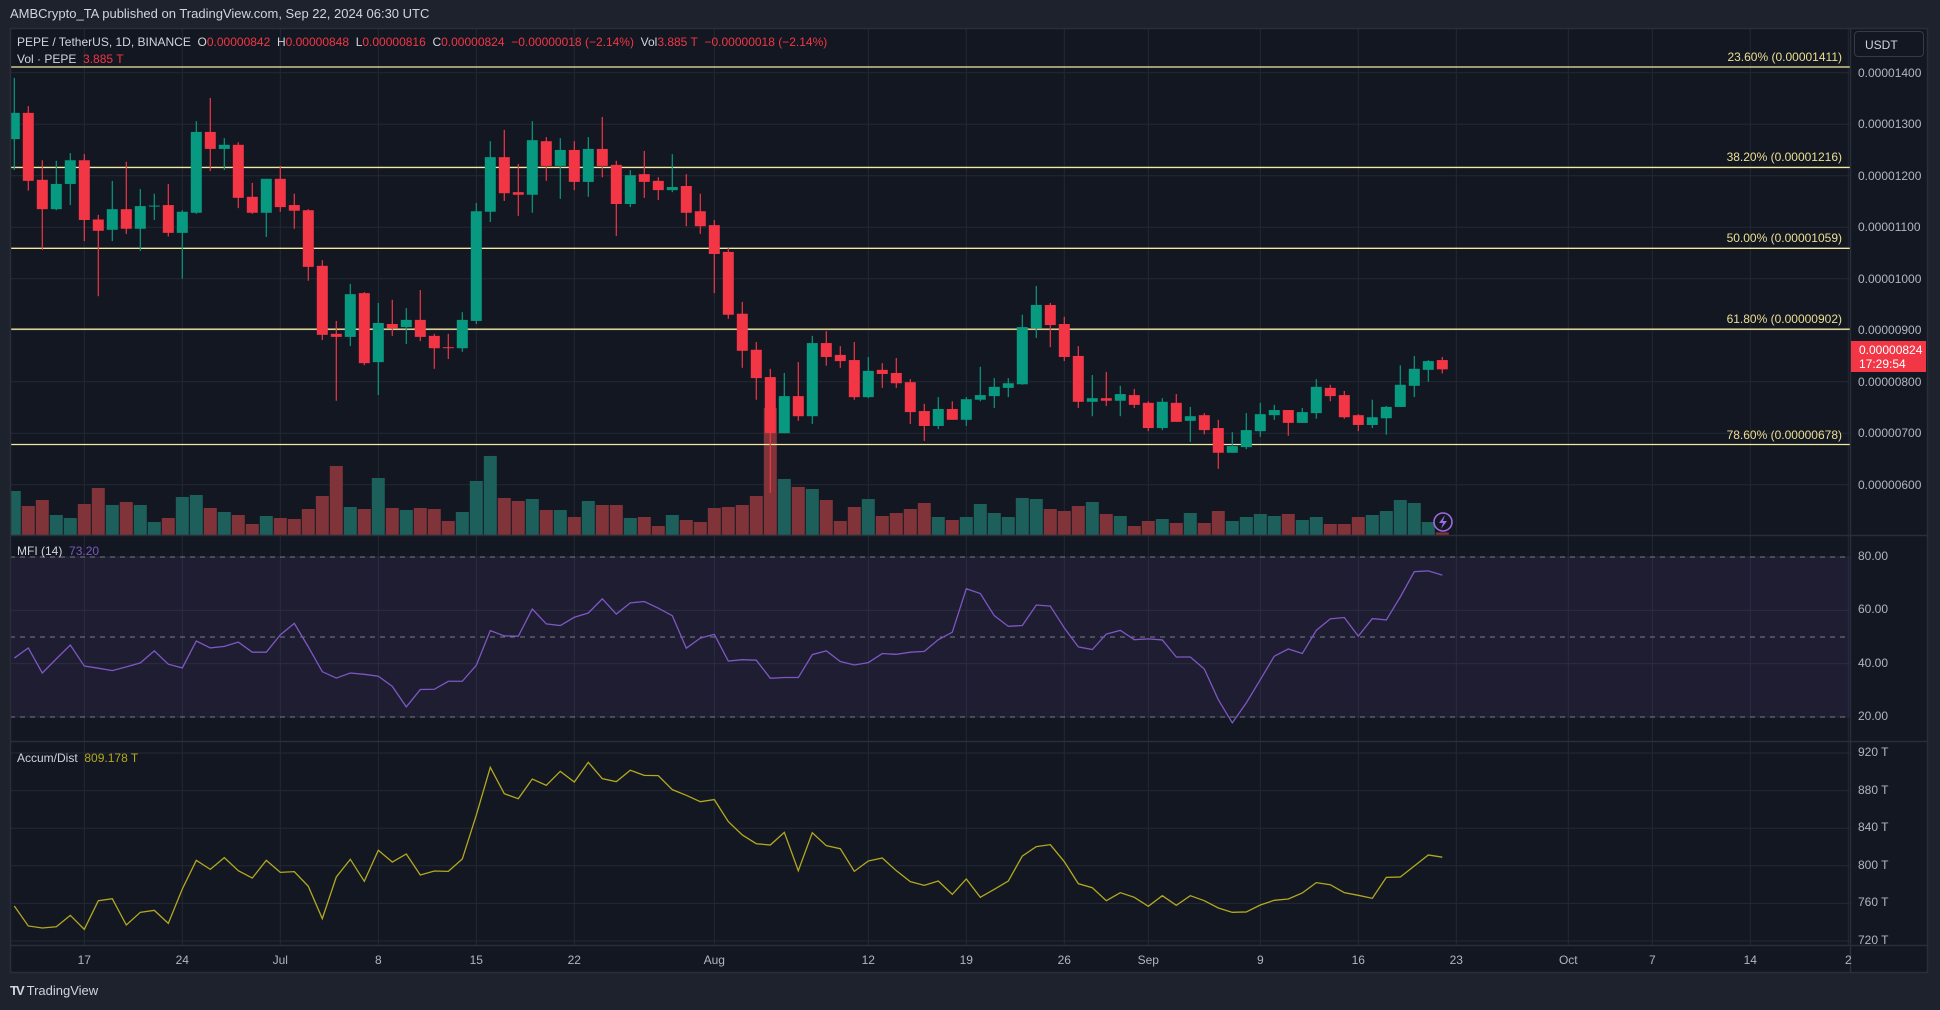 The image size is (1940, 1010). What do you see at coordinates (476, 960) in the screenshot?
I see `time-axis-label: 15` at bounding box center [476, 960].